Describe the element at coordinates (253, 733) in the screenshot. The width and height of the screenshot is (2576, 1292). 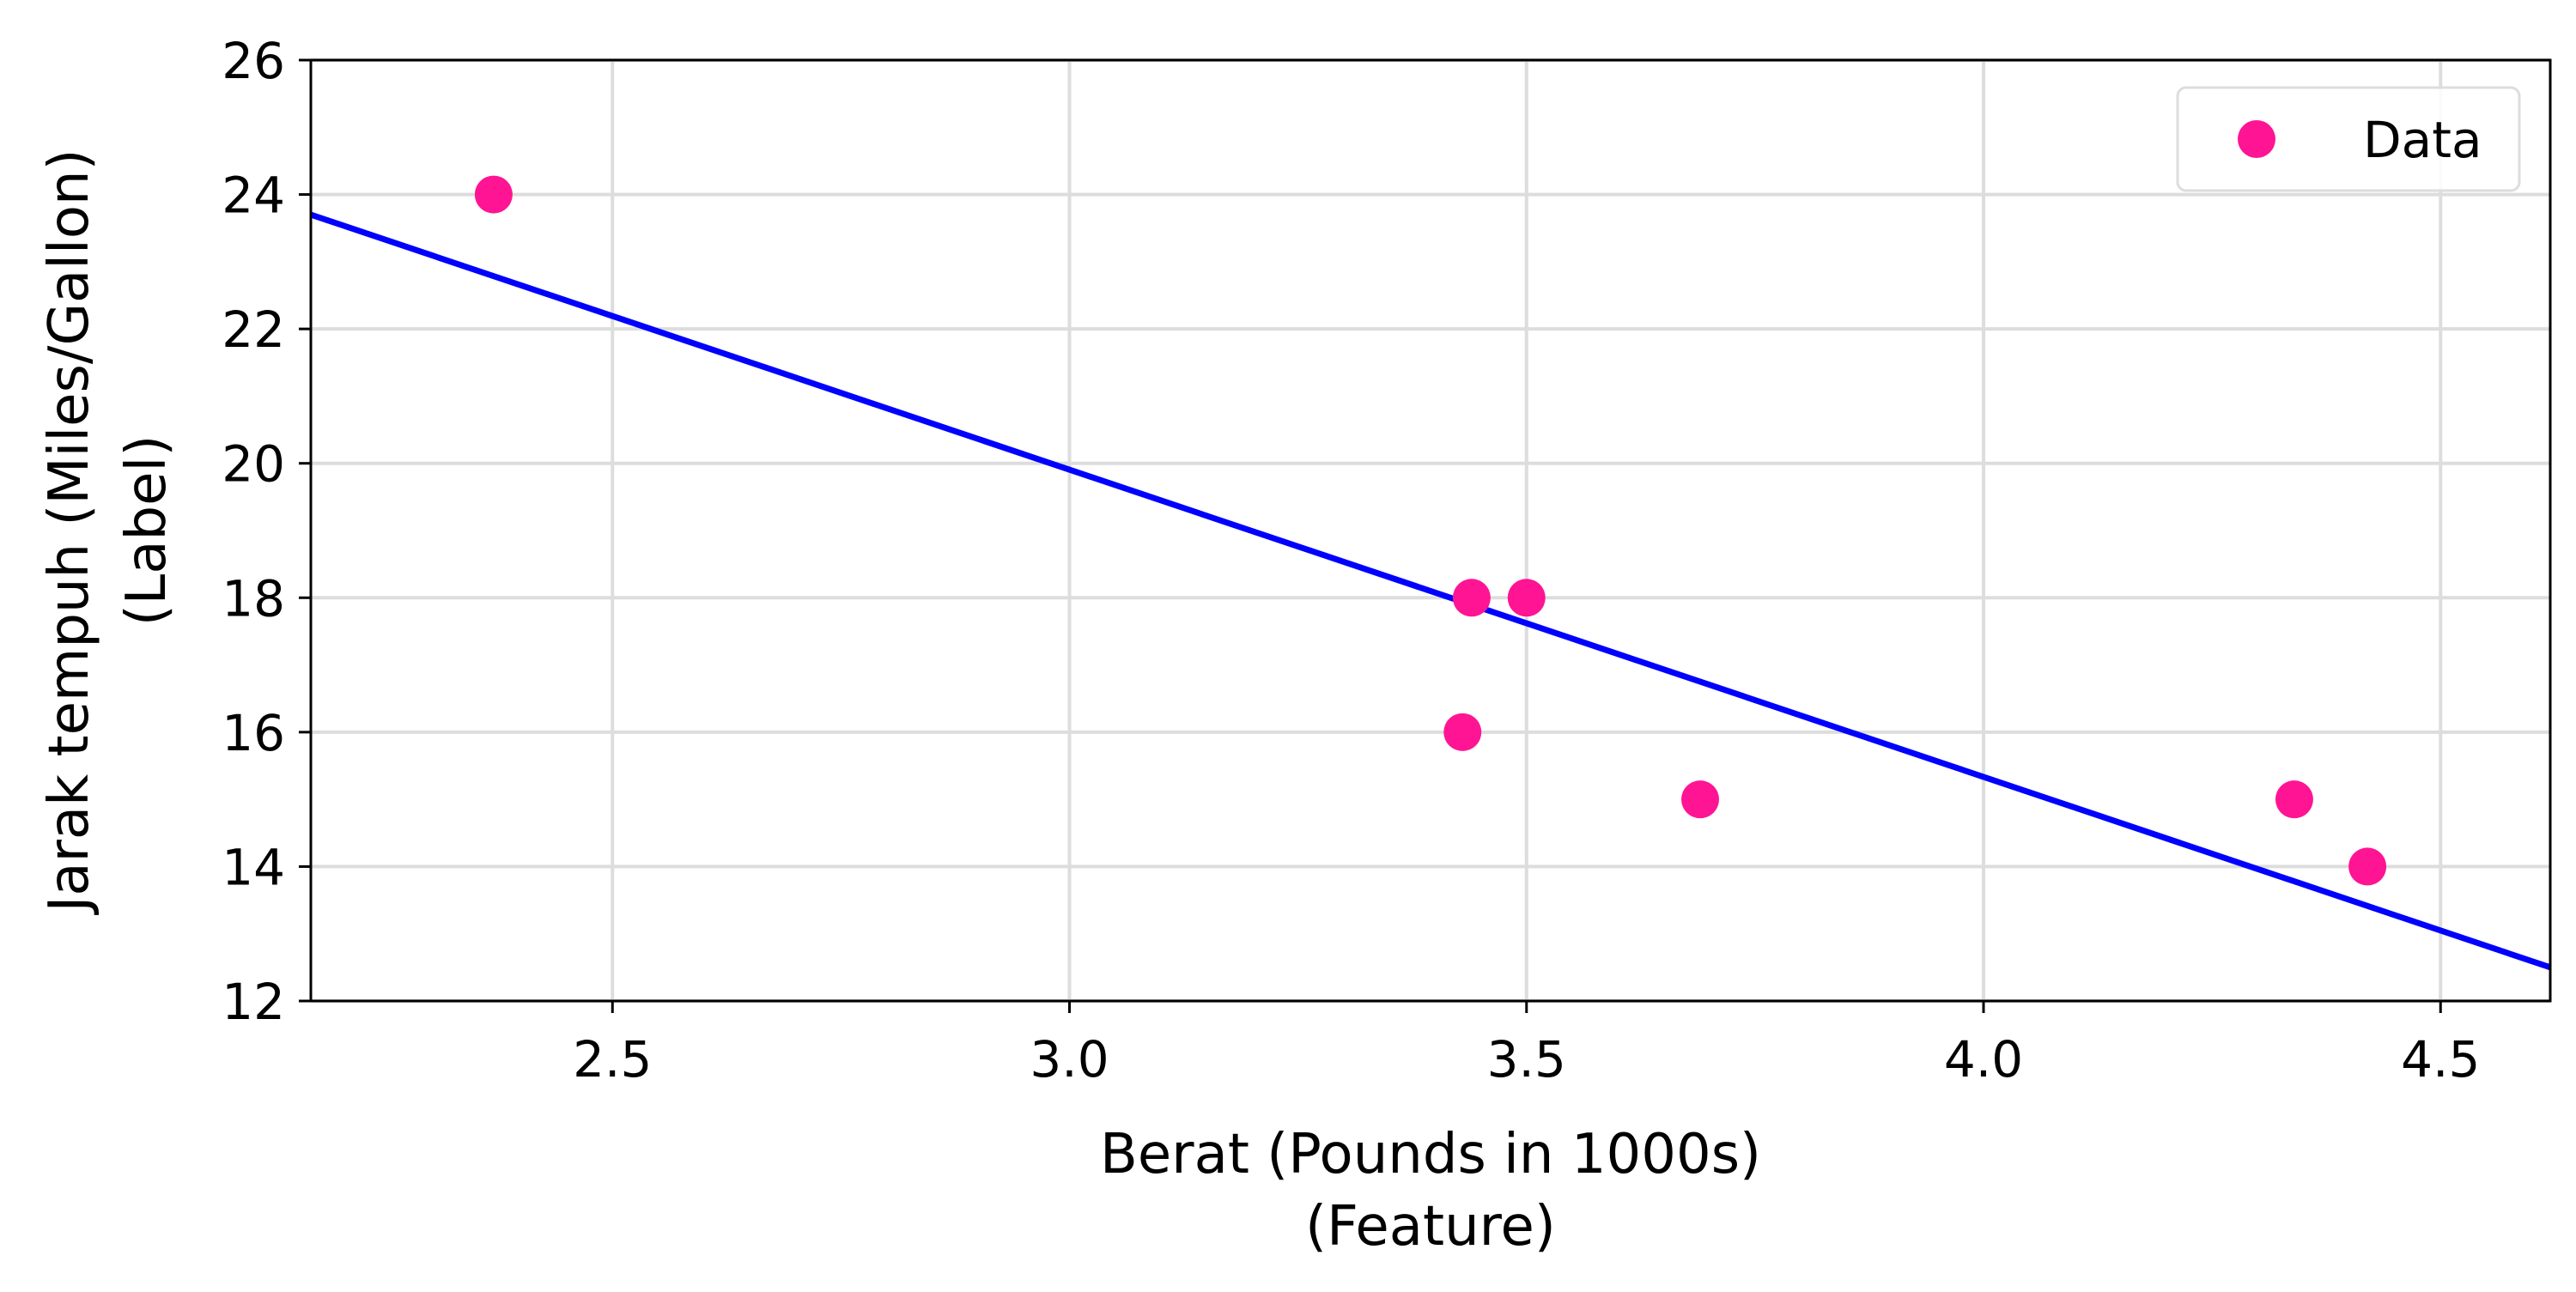
I see `y-tick-label: 16` at that location.